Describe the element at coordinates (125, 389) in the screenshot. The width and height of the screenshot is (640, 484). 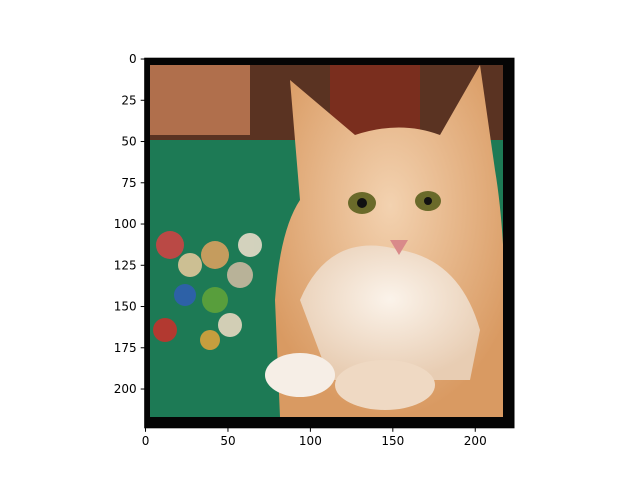
I see `y-tick-label: 200` at that location.